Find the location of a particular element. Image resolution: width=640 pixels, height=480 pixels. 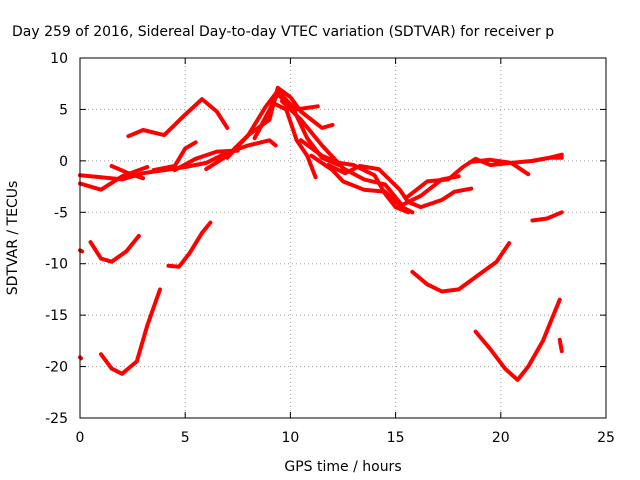

series-line-sat-n is located at coordinates (400, 186).